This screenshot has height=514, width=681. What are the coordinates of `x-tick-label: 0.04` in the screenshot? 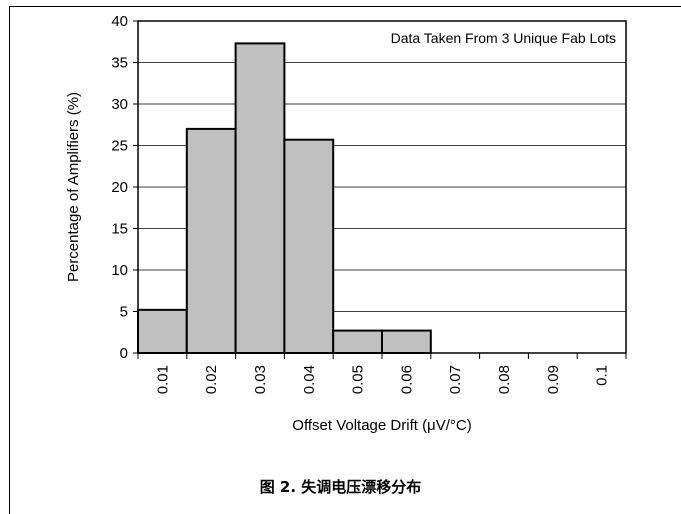 It's located at (309, 379).